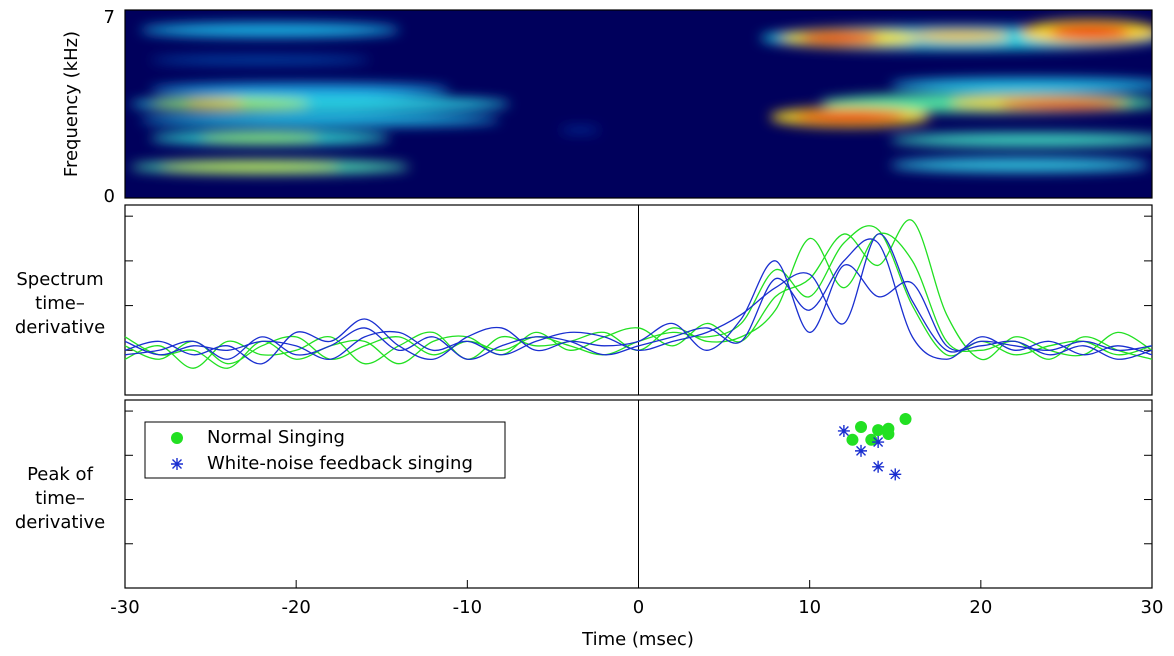 The width and height of the screenshot is (1174, 656). Describe the element at coordinates (295, 607) in the screenshot. I see `x-tick-label: -20` at that location.